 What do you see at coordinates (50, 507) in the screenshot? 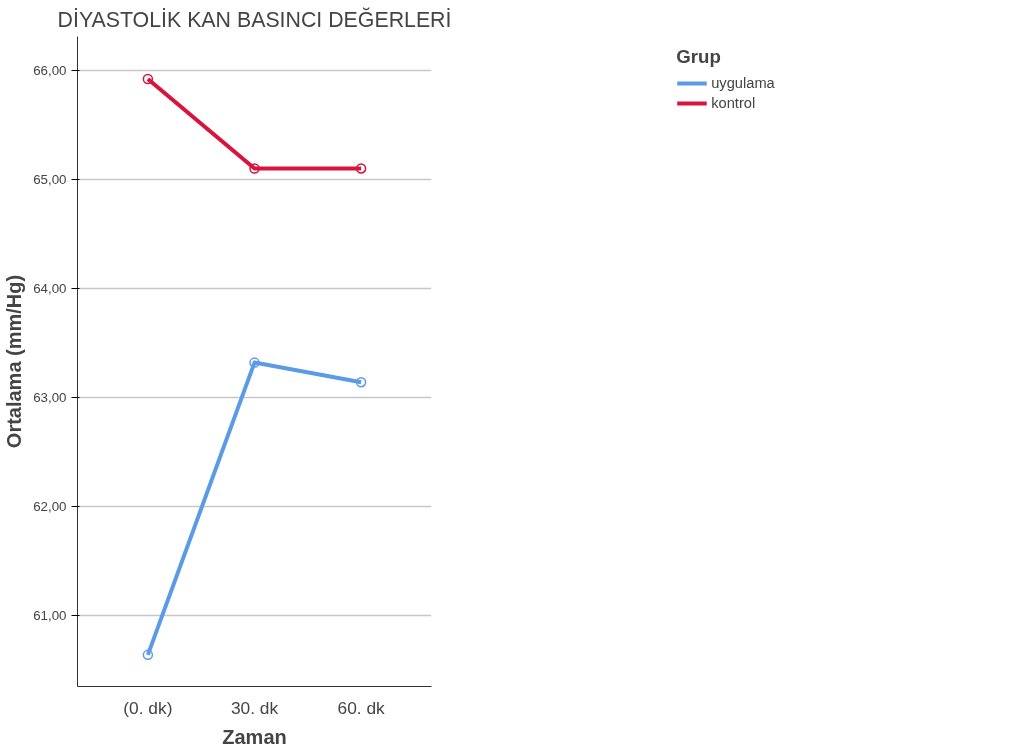
I see `y-tick-label: 62,00` at bounding box center [50, 507].